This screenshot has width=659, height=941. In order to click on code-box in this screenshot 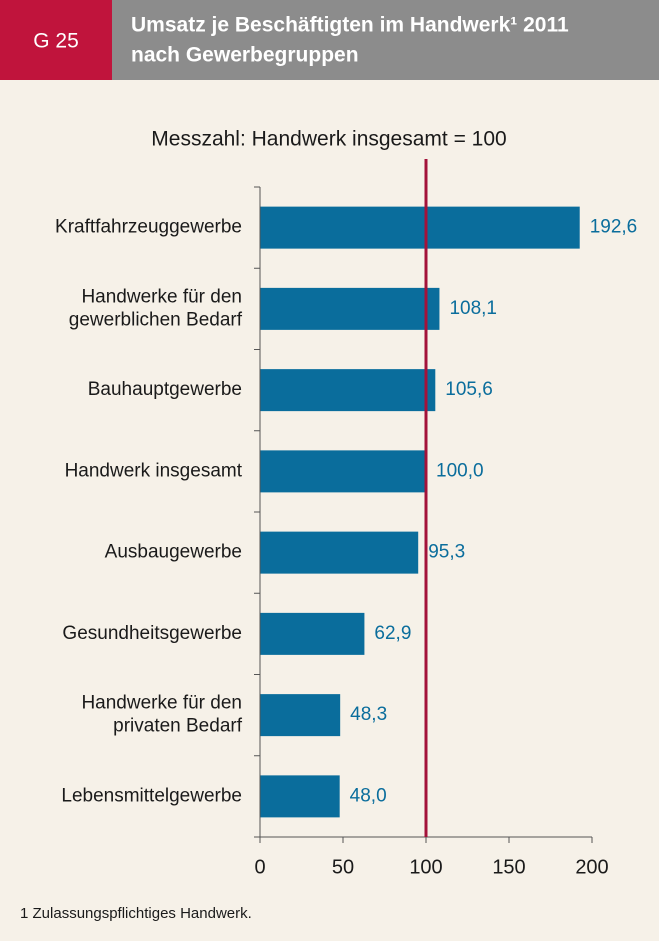, I will do `click(56, 40)`.